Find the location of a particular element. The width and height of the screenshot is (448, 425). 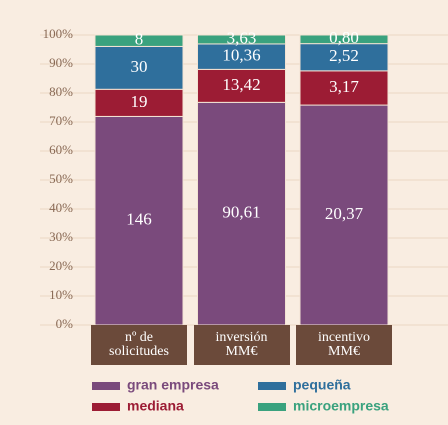

legend-label: pequeña is located at coordinates (322, 385).